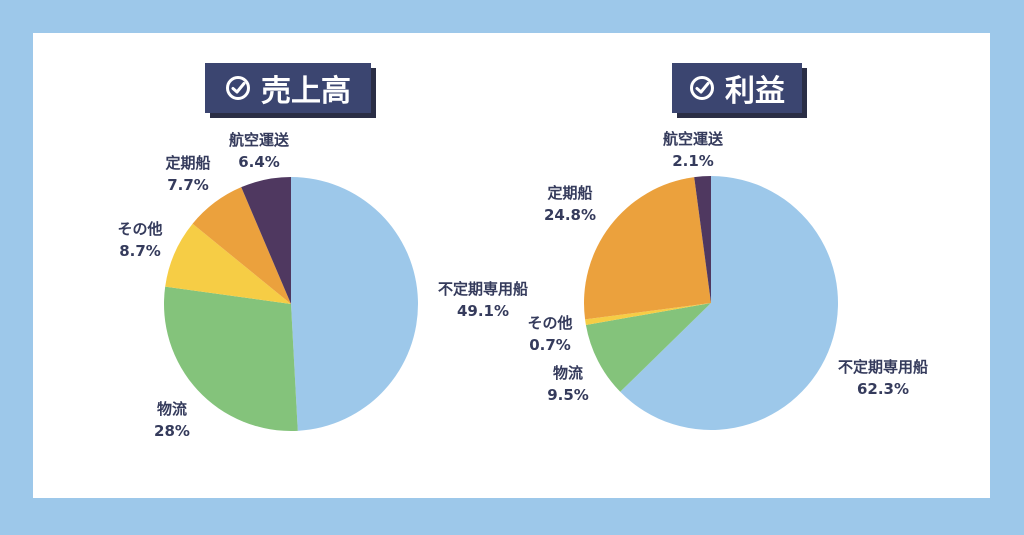 The width and height of the screenshot is (1024, 535). What do you see at coordinates (482, 300) in the screenshot?
I see `slice-label: 不定期専用船 49.1%` at bounding box center [482, 300].